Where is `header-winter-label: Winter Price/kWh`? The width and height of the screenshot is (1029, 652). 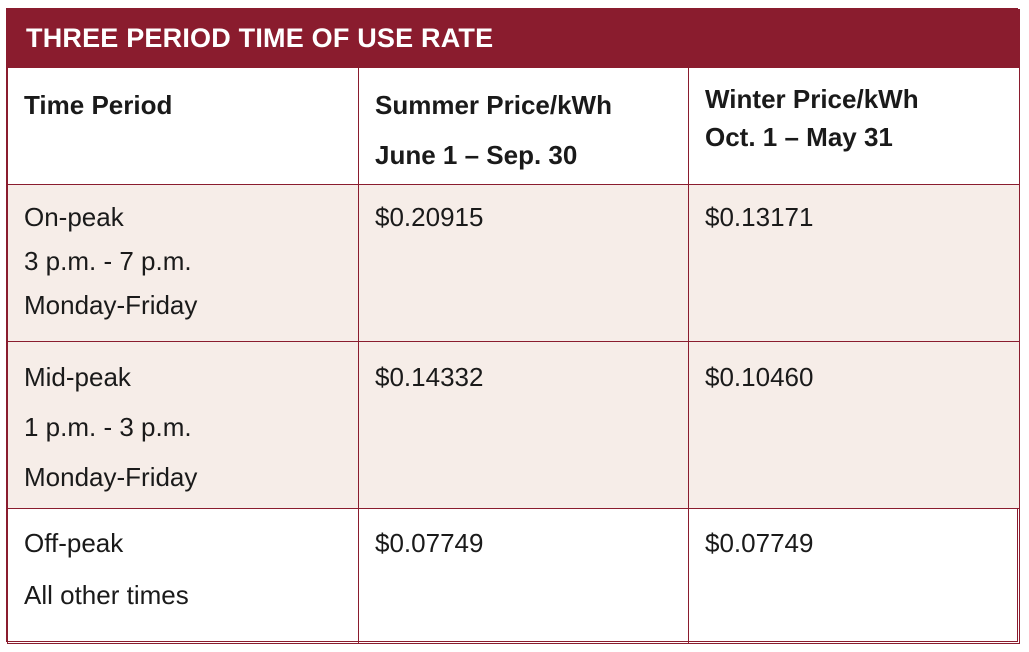 header-winter-label: Winter Price/kWh is located at coordinates (812, 99).